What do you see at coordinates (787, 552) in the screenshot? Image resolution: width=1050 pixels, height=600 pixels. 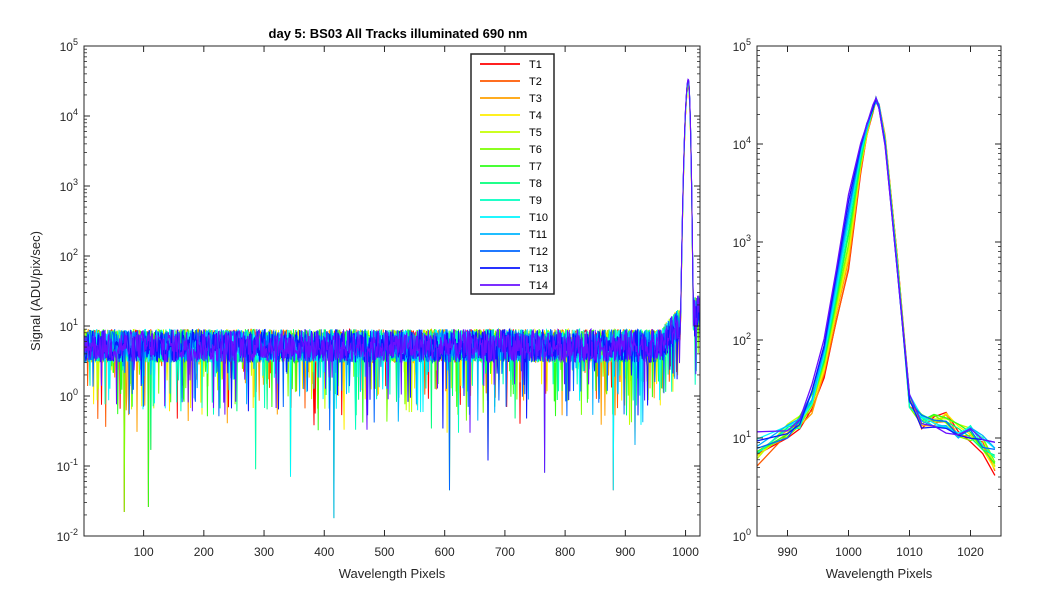 I see `right-x-tick-label: 990` at bounding box center [787, 552].